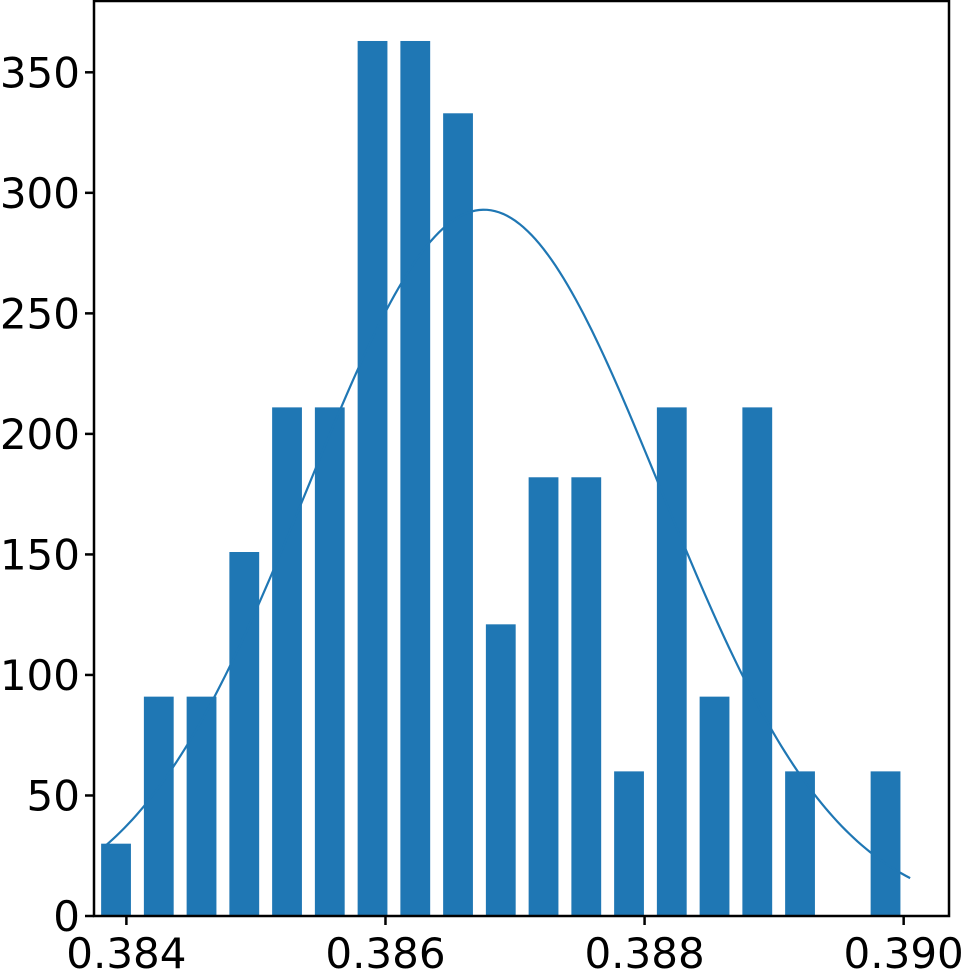  Describe the element at coordinates (53, 795) in the screenshot. I see `y-tick-label-1: 50` at that location.